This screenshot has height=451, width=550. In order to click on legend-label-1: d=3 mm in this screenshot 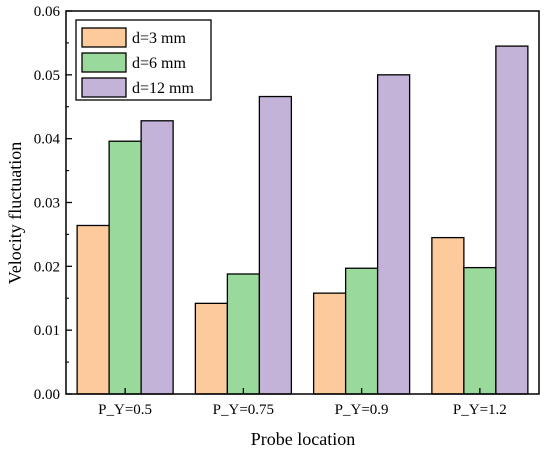, I will do `click(159, 38)`.